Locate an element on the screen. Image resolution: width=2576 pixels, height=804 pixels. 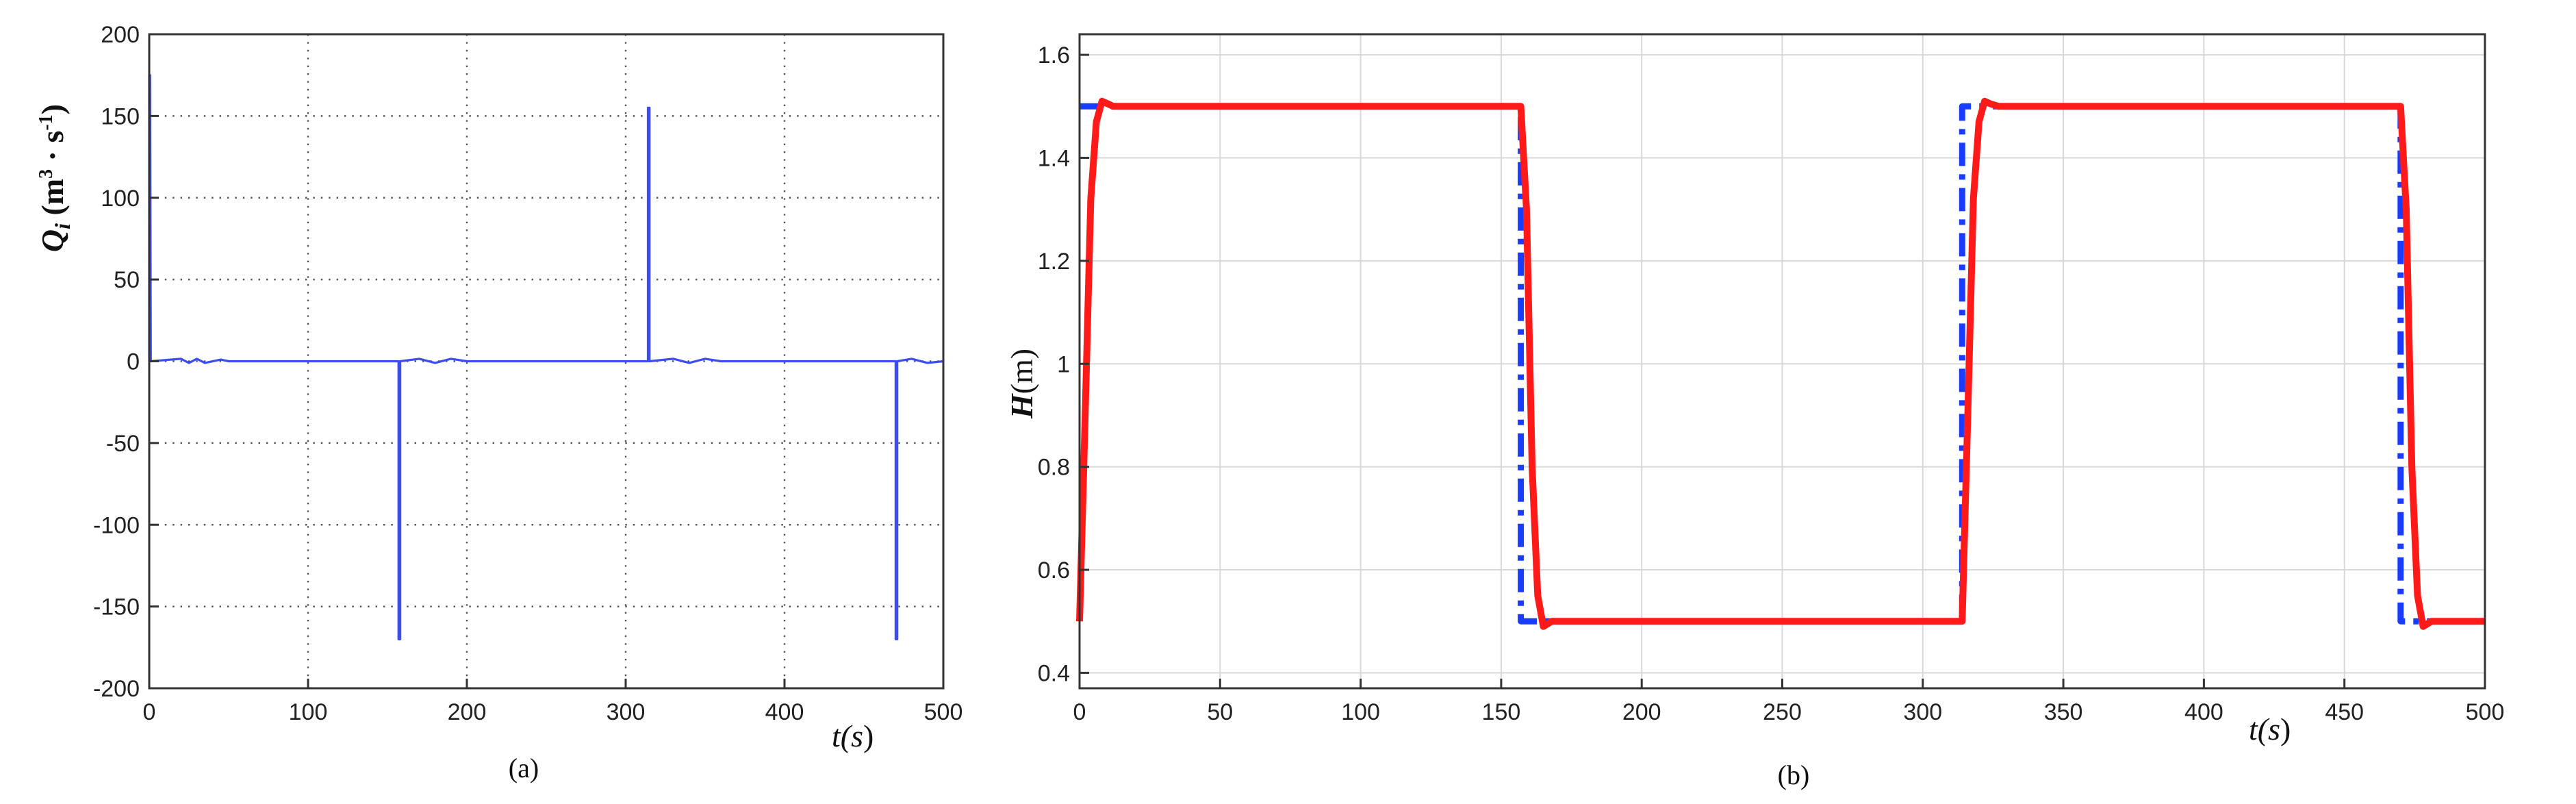
chart-b-xtick-label: 300 is located at coordinates (1923, 712).